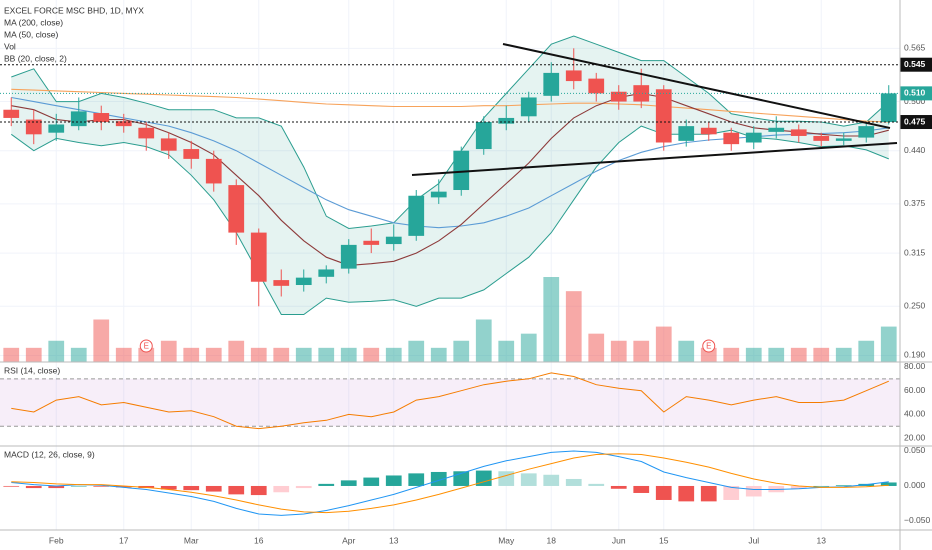  Describe the element at coordinates (915, 101) in the screenshot. I see `y-tick-label: 0.500` at that location.